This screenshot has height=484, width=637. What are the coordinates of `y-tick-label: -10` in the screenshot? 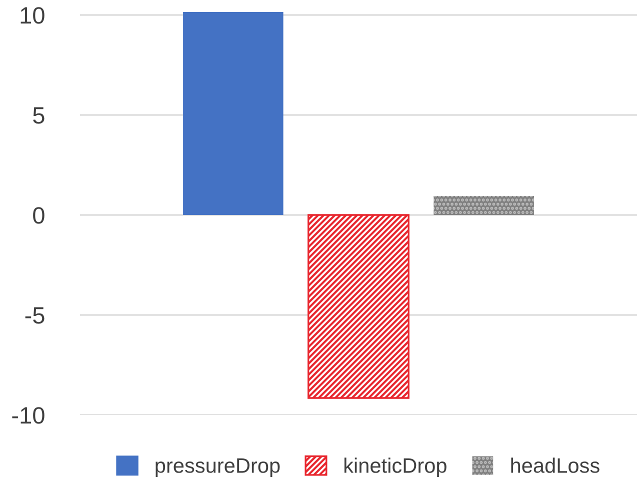 It's located at (28, 415).